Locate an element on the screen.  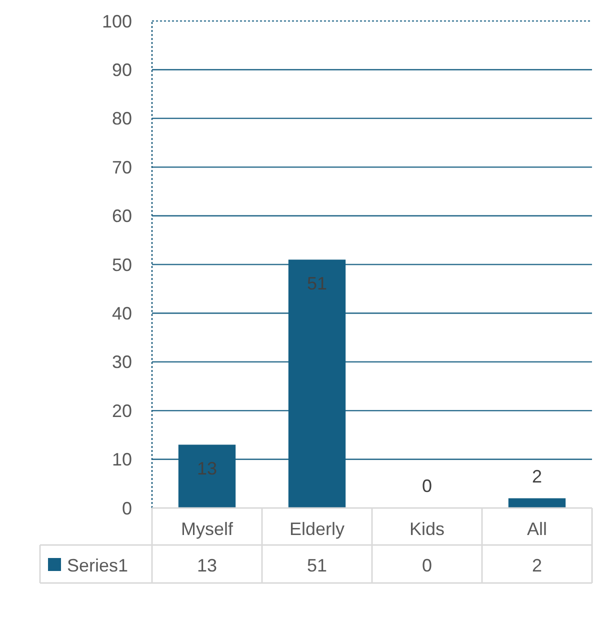
y-tick-label: 40 is located at coordinates (122, 314).